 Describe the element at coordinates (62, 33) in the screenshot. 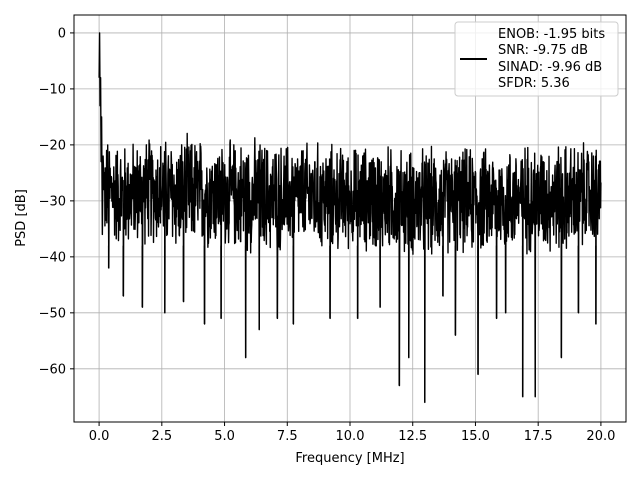

I see `y-tick-label: 0` at that location.